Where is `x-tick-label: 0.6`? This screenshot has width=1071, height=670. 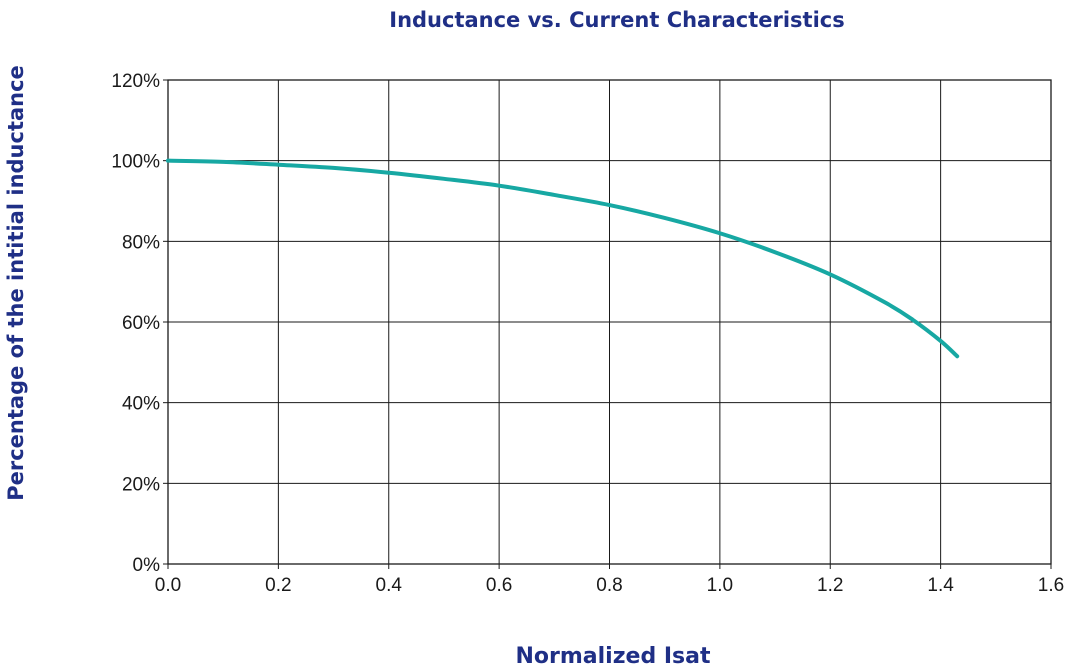 x-tick-label: 0.6 is located at coordinates (499, 585).